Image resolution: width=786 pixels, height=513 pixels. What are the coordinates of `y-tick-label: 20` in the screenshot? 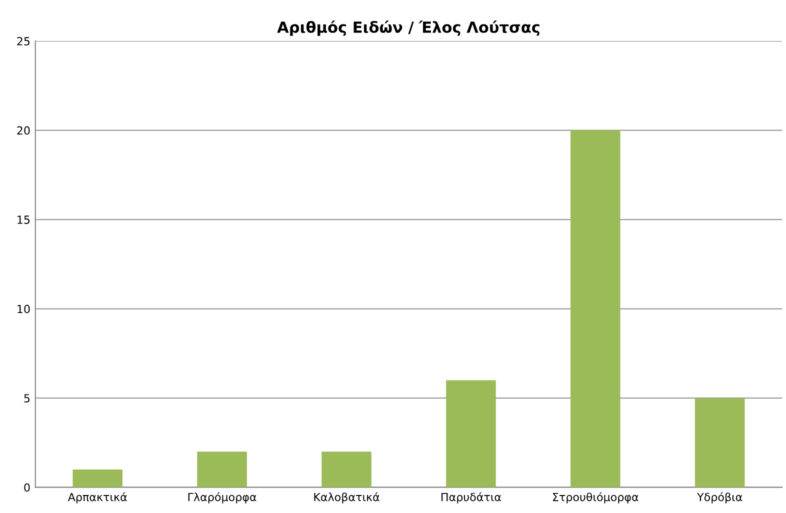 It's located at (23, 130).